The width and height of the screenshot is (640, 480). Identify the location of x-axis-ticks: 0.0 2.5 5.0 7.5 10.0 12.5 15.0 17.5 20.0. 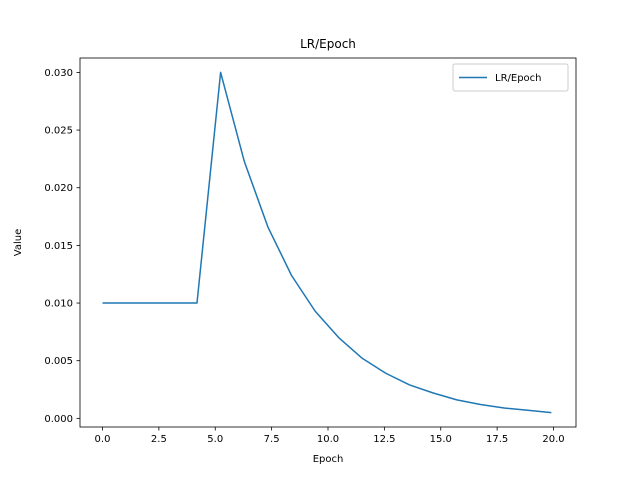
(330, 436).